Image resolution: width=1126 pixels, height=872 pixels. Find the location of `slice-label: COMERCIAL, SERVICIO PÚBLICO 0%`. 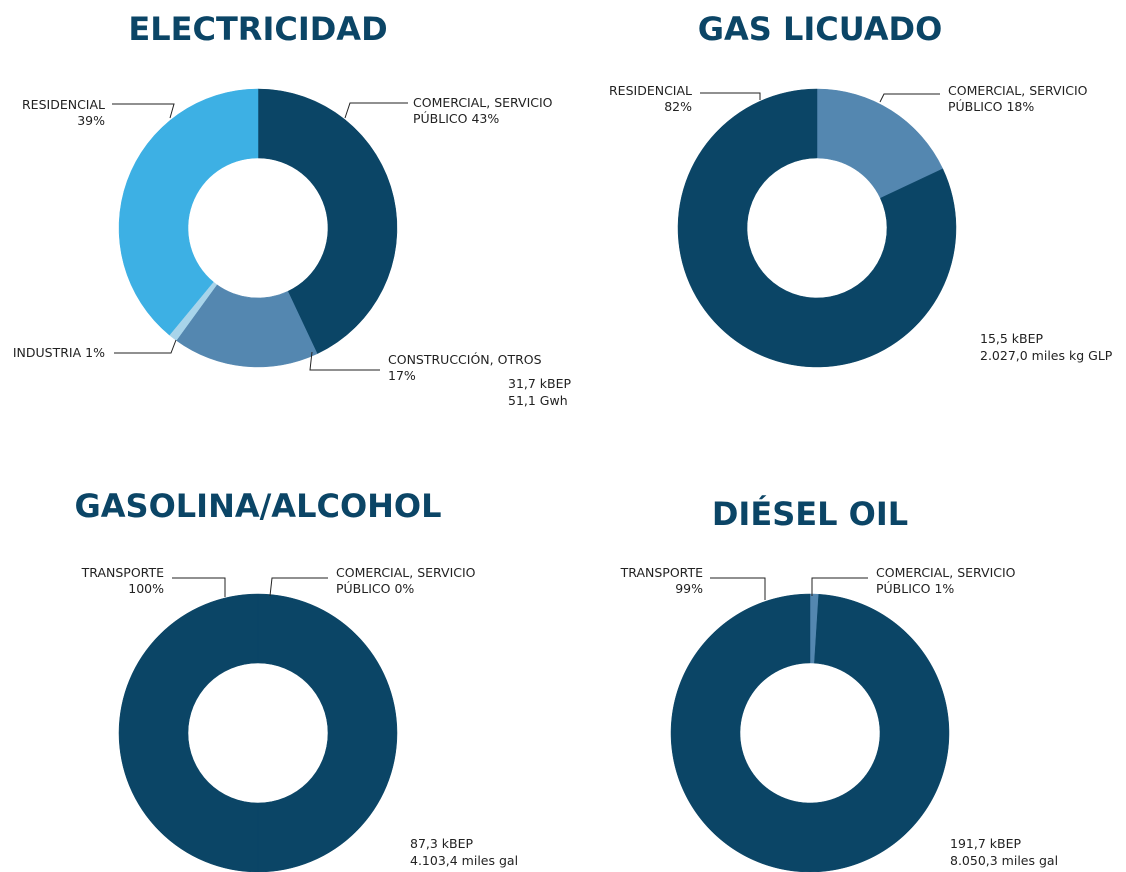

slice-label: COMERCIAL, SERVICIO PÚBLICO 0% is located at coordinates (421, 581).